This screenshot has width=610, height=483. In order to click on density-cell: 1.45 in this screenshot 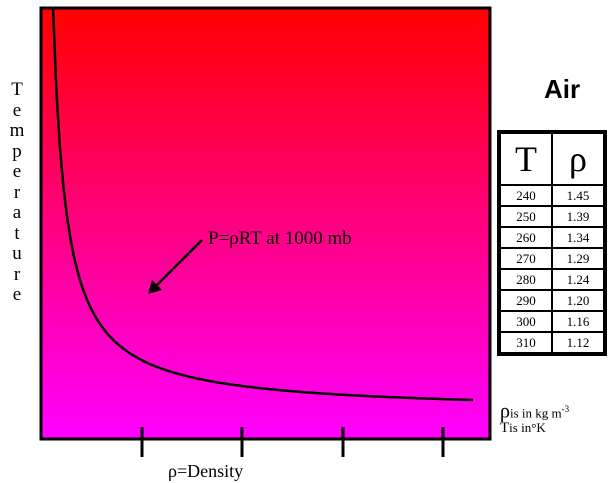, I will do `click(578, 195)`.